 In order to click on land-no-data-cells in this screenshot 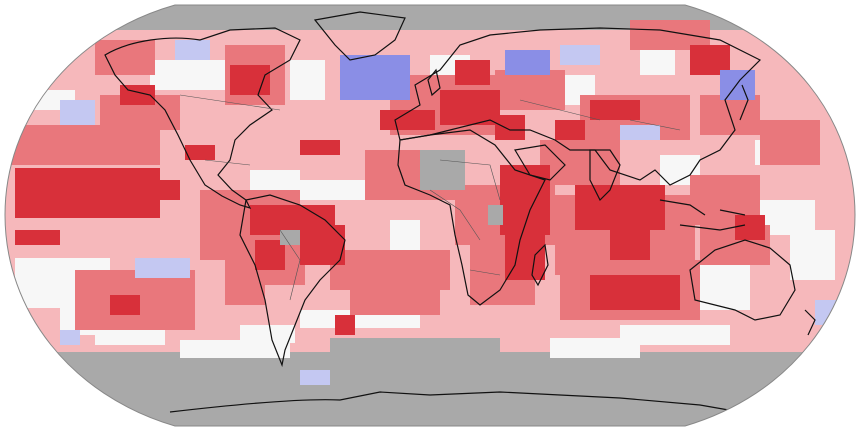, I will do `click(391, 197)`.